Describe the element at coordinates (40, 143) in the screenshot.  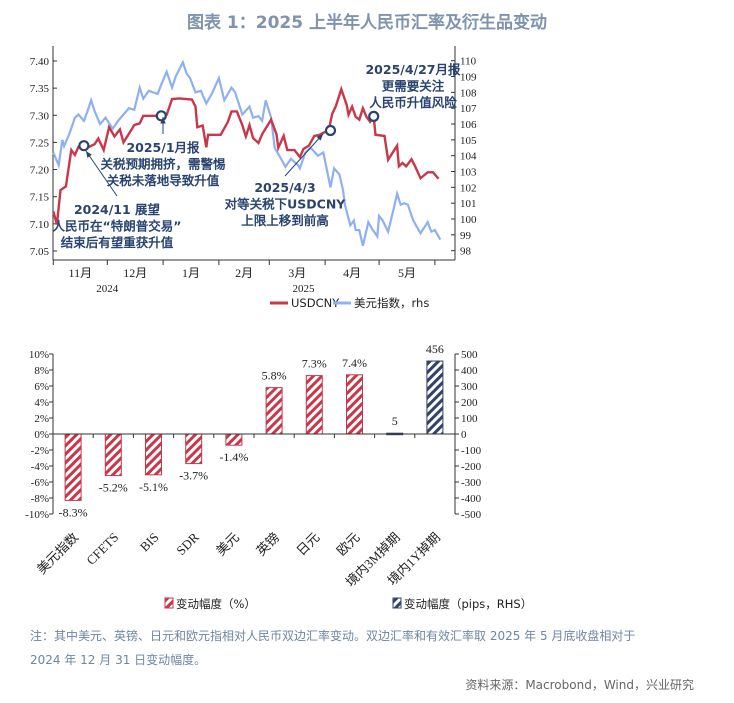
I see `left-tick-label: 7.25` at that location.